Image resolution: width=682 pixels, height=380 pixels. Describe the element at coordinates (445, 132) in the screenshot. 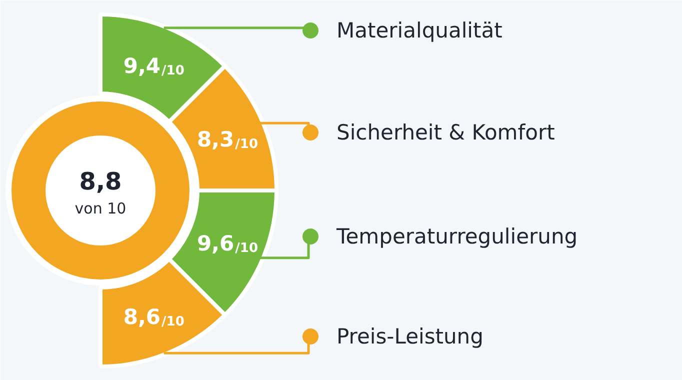

I see `category-label: Sicherheit & Komfort` at that location.